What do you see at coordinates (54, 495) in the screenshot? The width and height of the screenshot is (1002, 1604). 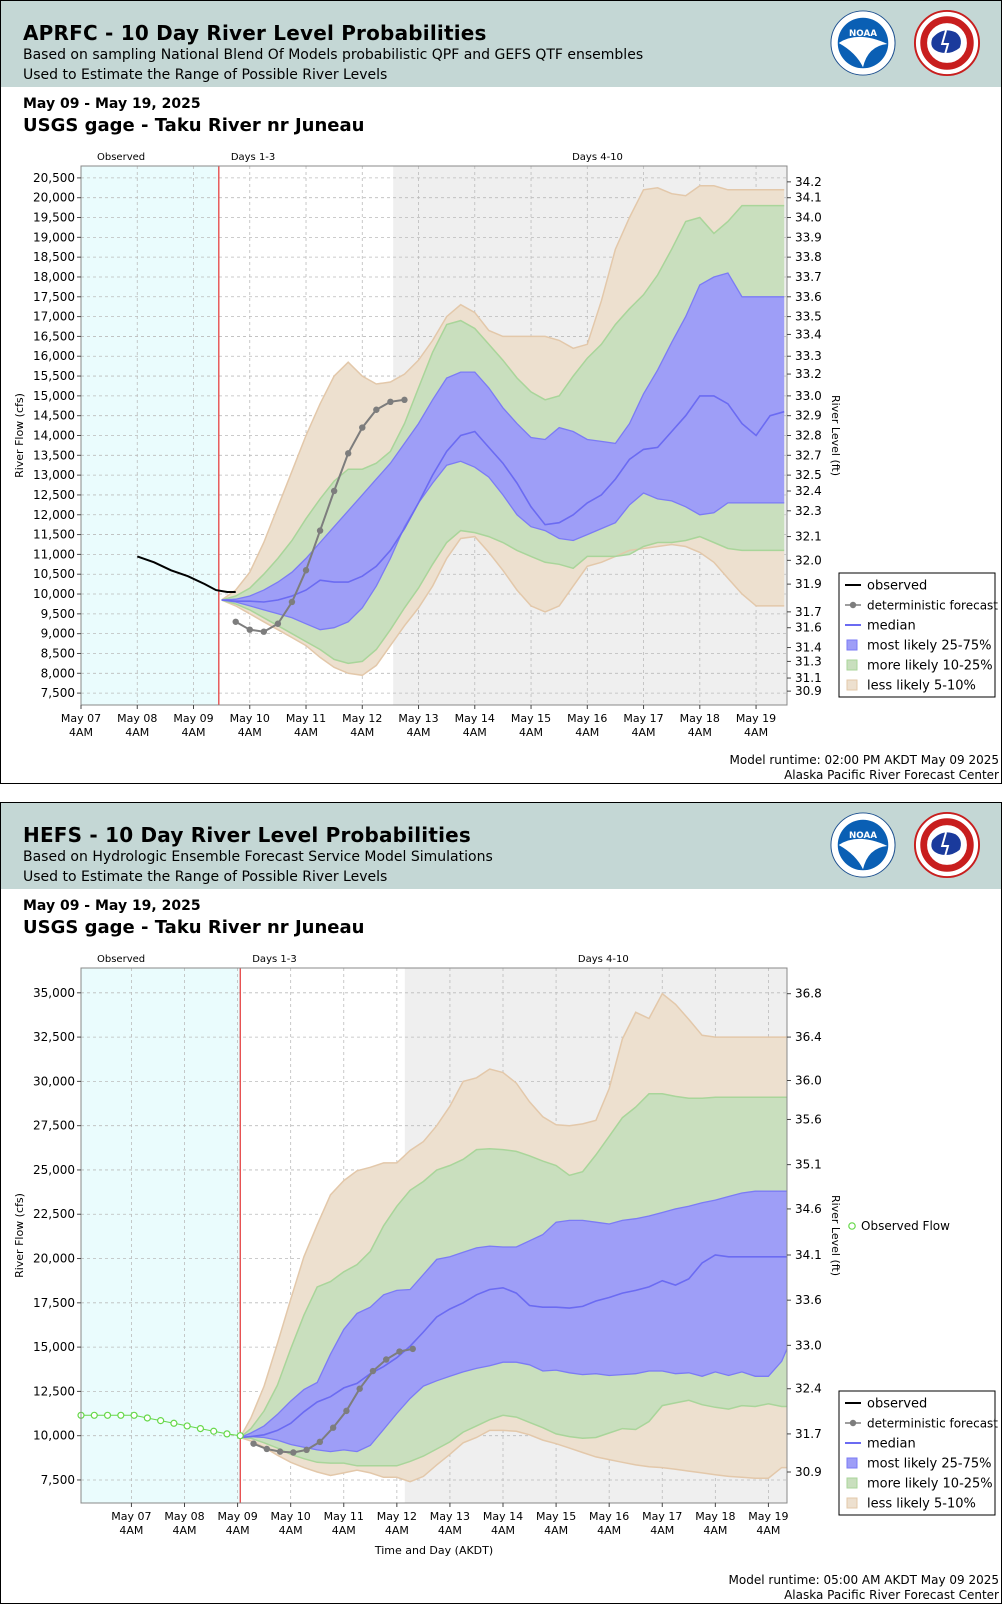 I see `y-tick-label: 12,500` at bounding box center [54, 495].